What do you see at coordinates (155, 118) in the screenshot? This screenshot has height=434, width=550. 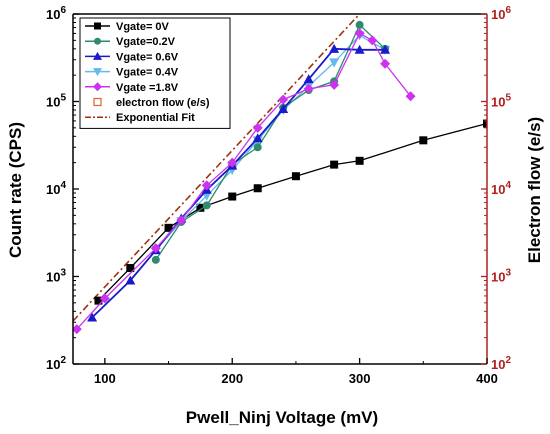 I see `legend-label: Exponential Fit` at bounding box center [155, 118].